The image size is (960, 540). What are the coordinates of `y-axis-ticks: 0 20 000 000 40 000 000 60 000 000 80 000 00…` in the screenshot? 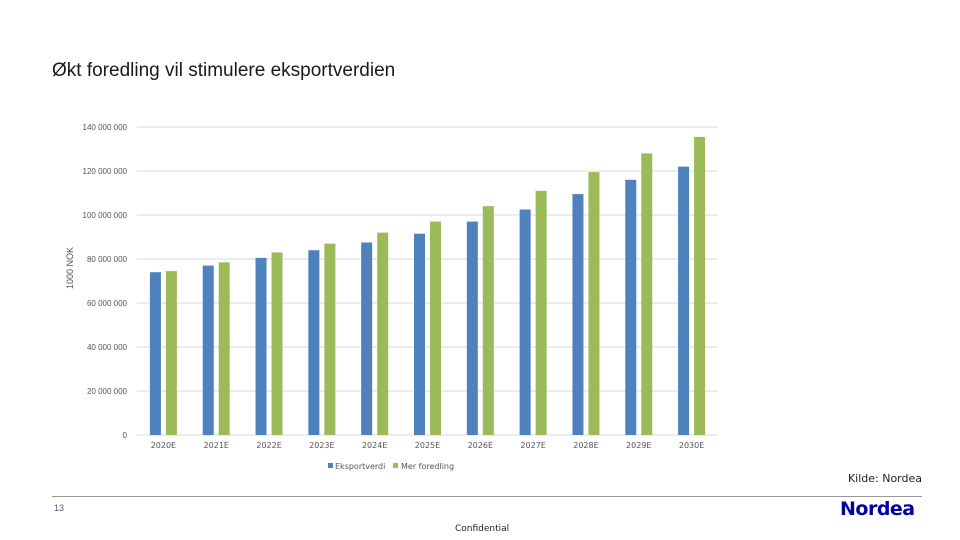 It's located at (105, 281).